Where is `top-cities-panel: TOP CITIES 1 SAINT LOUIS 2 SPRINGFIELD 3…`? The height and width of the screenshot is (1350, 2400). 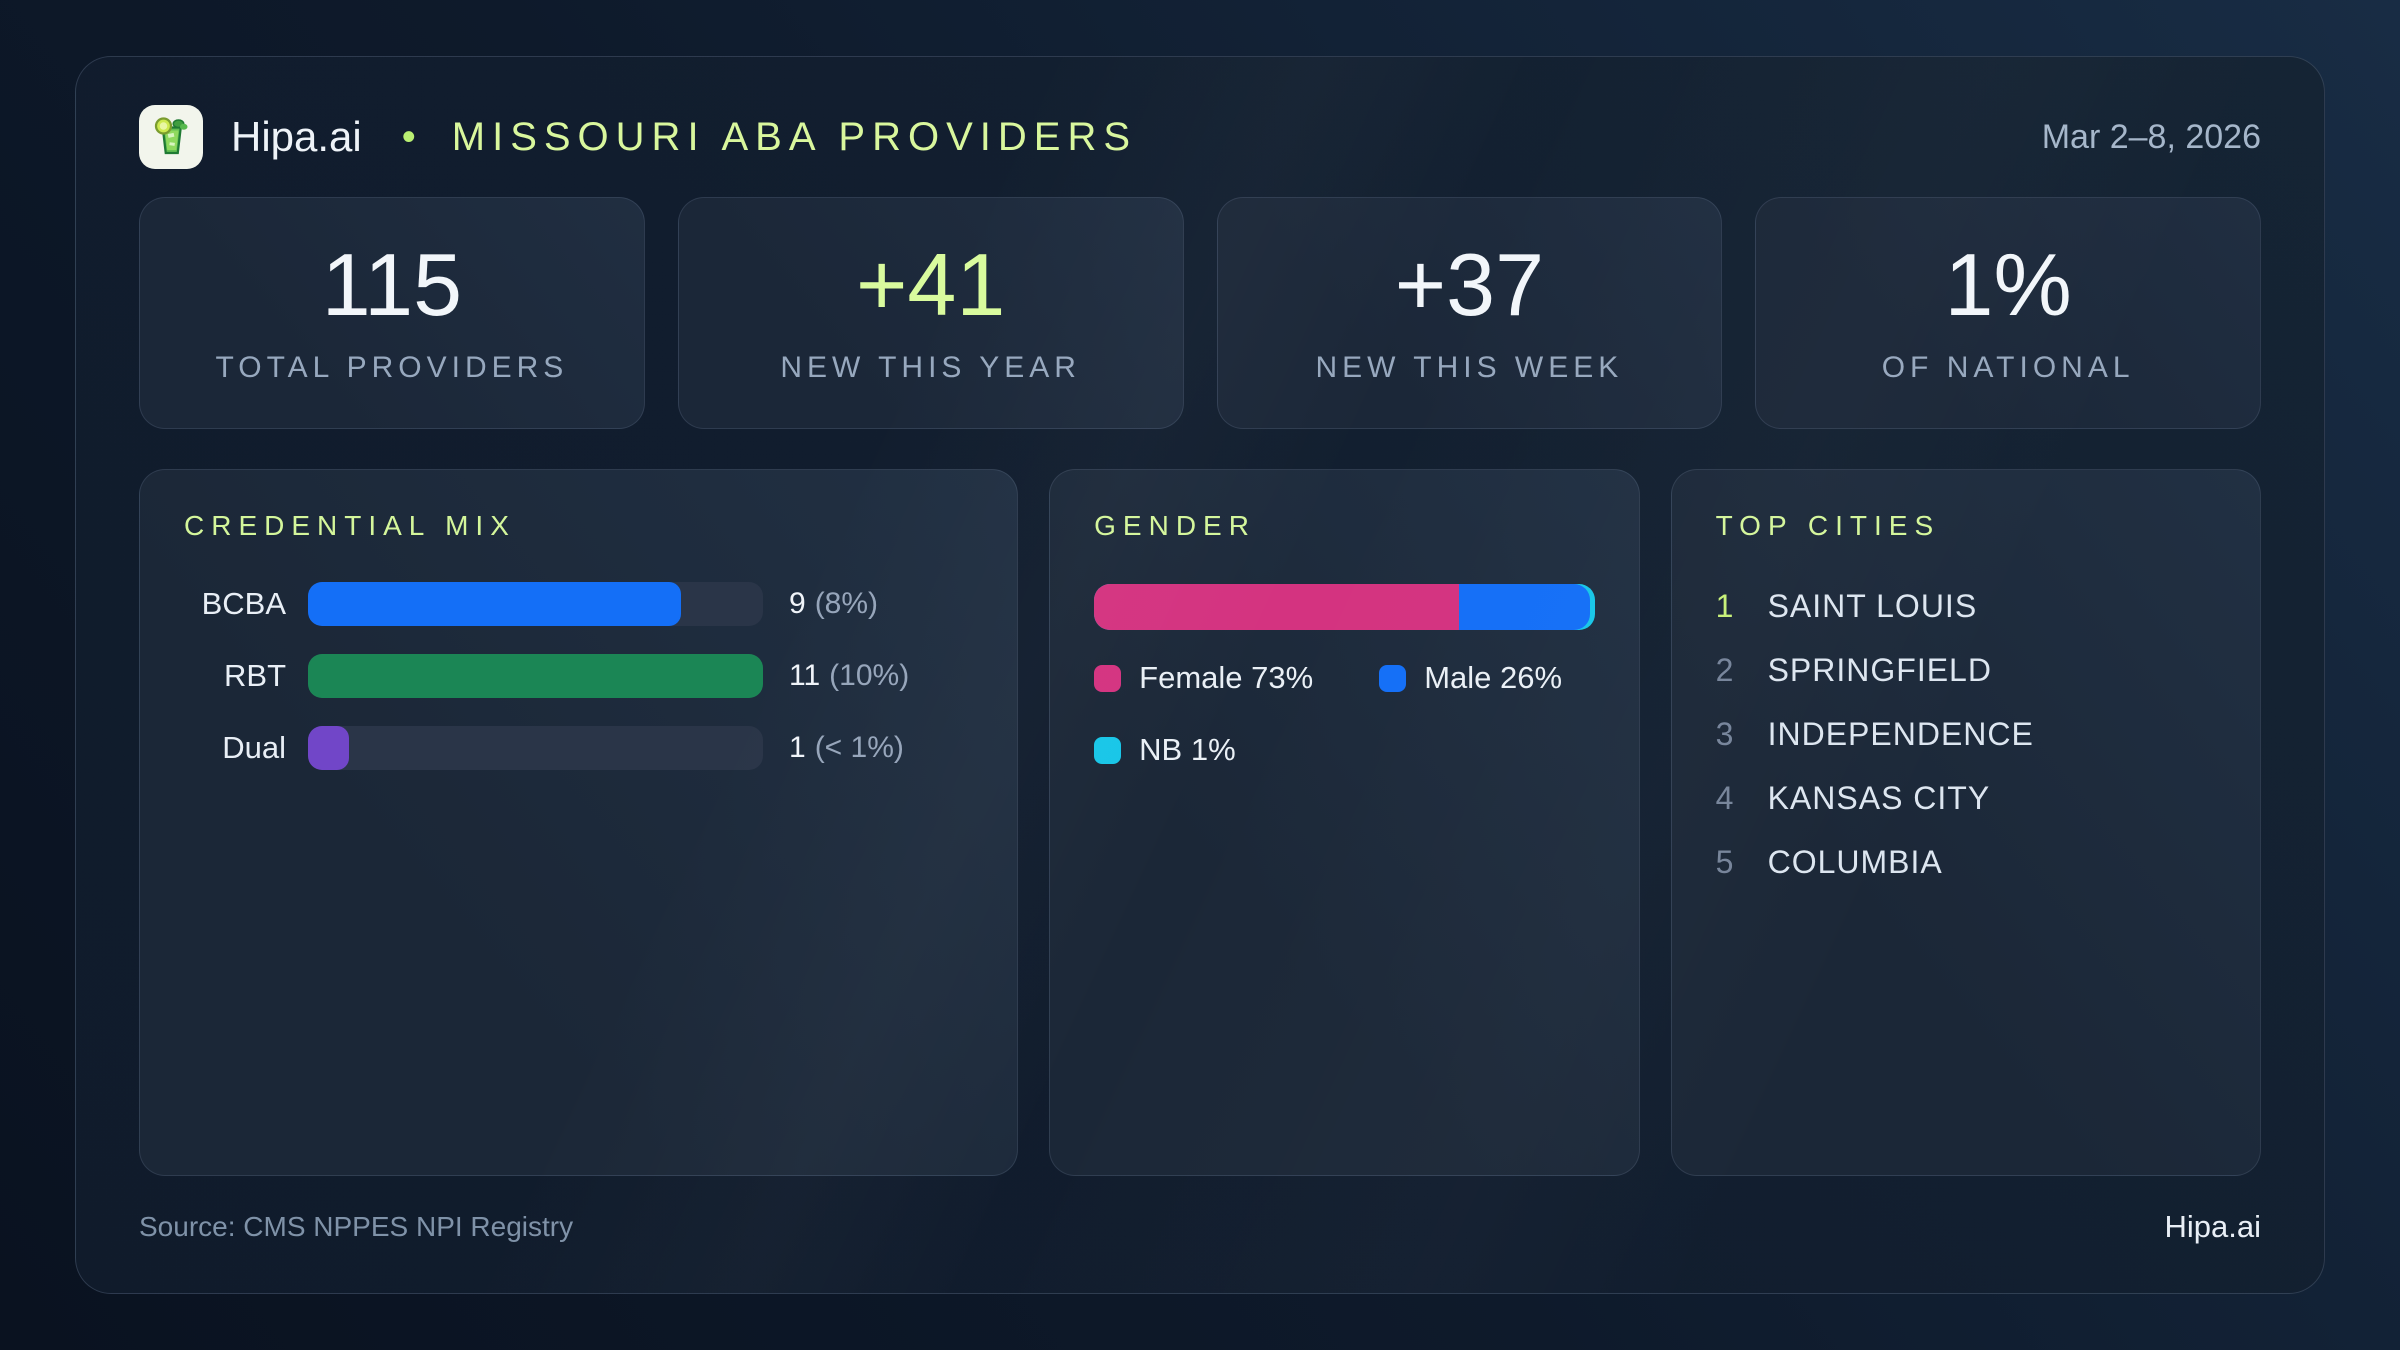
top-cities-panel: TOP CITIES 1 SAINT LOUIS 2 SPRINGFIELD 3… is located at coordinates (1965, 822).